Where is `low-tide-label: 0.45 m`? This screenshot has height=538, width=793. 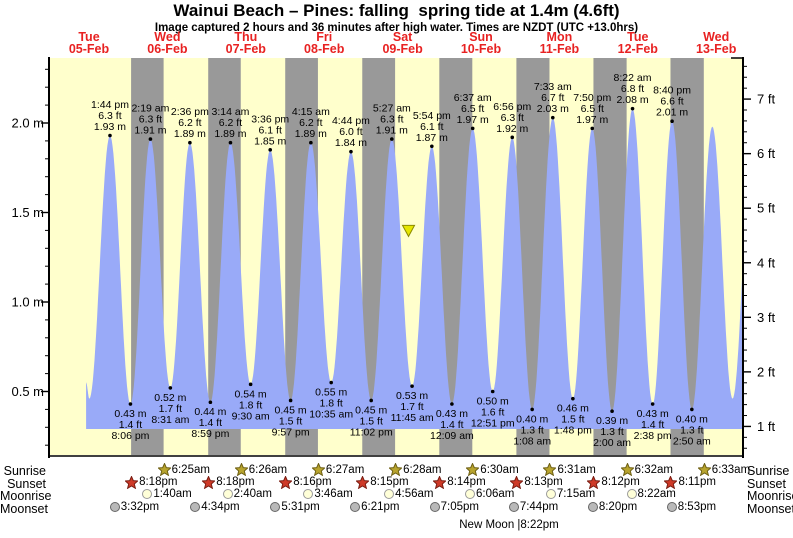
low-tide-label: 0.45 m is located at coordinates (291, 410).